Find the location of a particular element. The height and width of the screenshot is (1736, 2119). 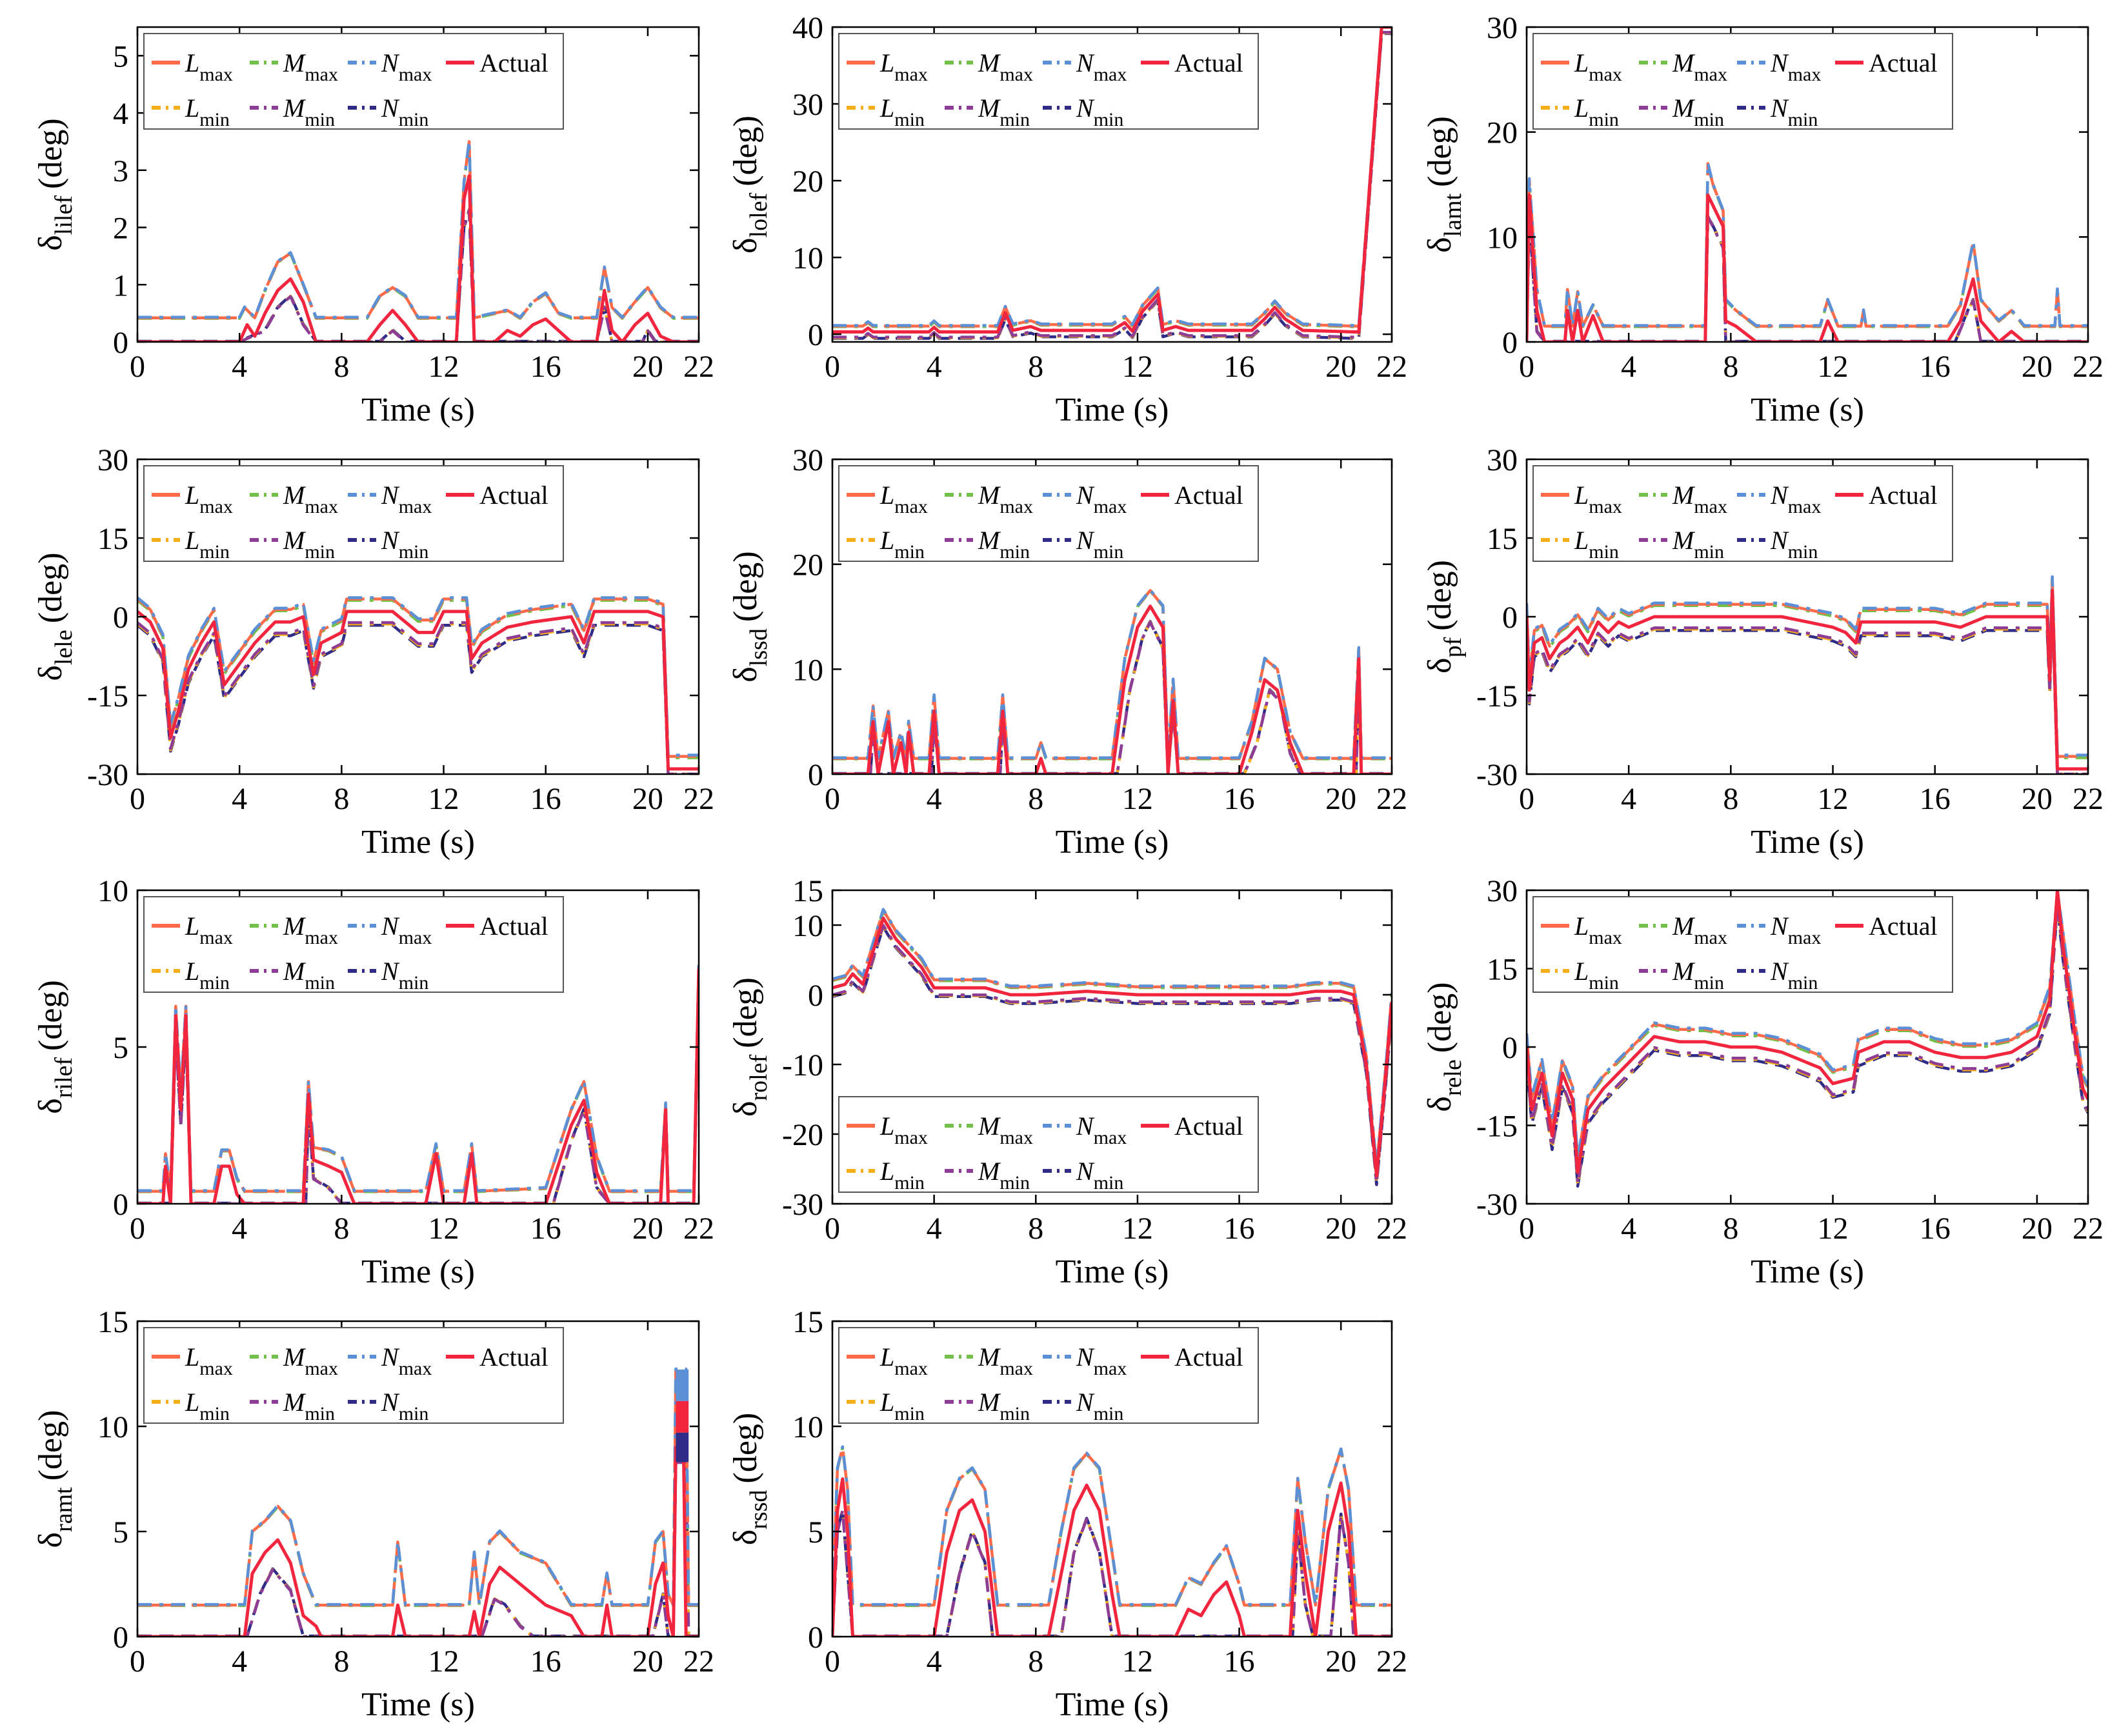

axes-box is located at coordinates (1112, 616).